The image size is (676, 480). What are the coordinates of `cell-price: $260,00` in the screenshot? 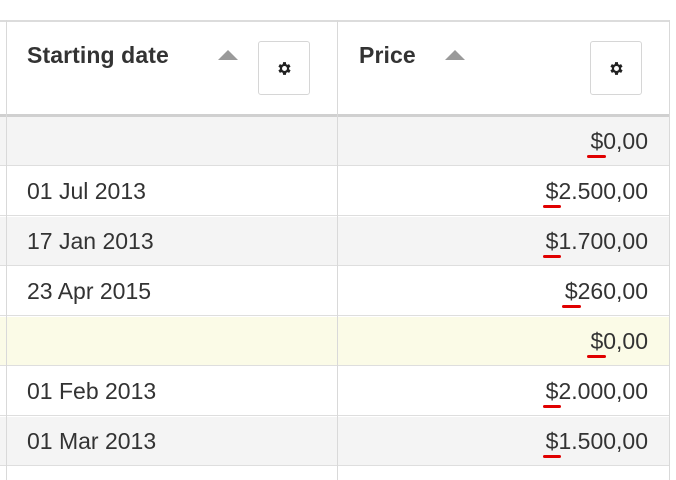 It's located at (604, 293).